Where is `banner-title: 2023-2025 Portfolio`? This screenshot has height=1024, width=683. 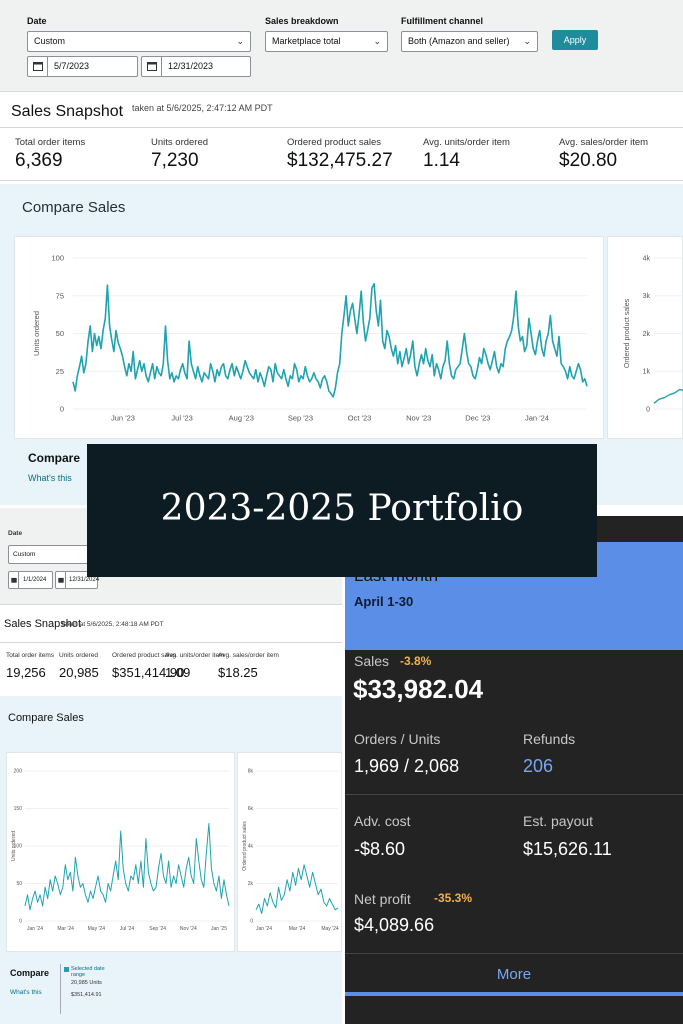
banner-title: 2023-2025 Portfolio is located at coordinates (342, 508).